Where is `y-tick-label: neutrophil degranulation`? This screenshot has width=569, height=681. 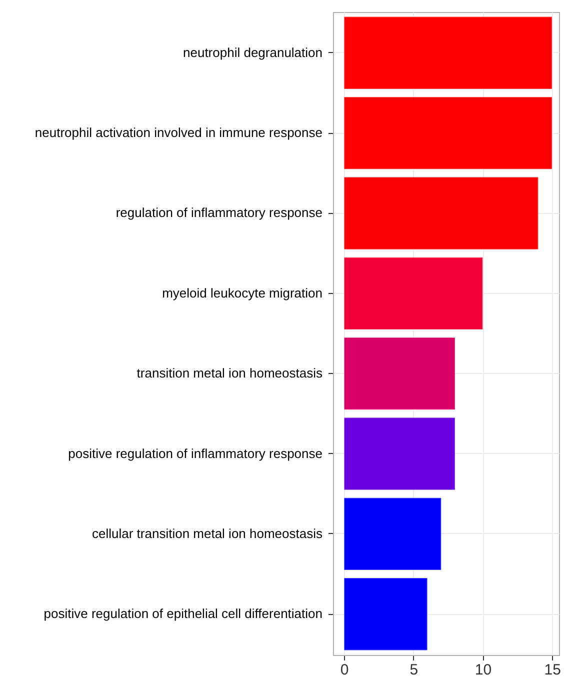 y-tick-label: neutrophil degranulation is located at coordinates (252, 52).